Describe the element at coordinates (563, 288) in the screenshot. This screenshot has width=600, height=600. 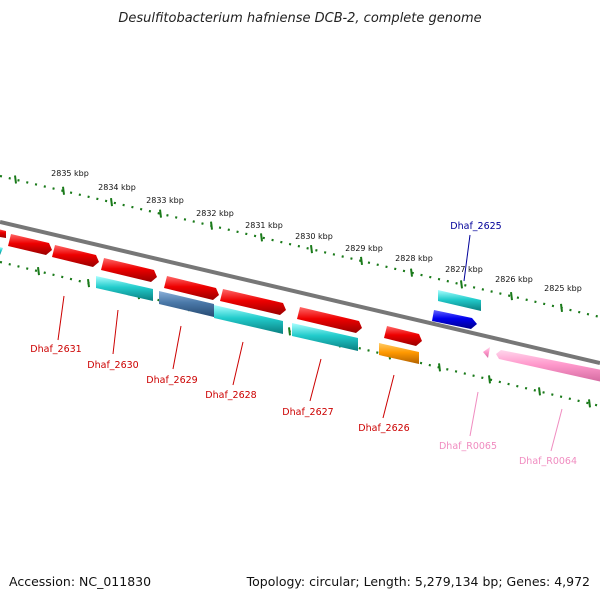
I see `scale-label: 2825 kbp` at that location.